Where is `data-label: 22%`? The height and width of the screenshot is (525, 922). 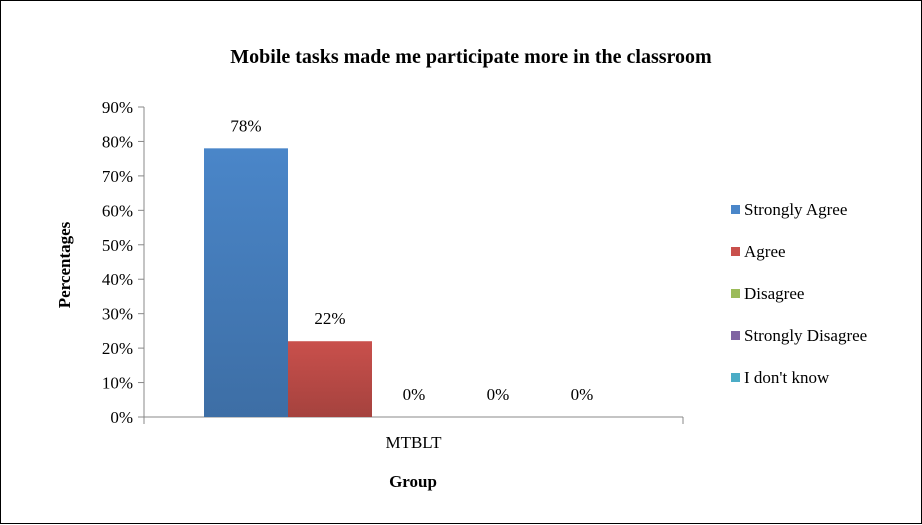
data-label: 22% is located at coordinates (329, 318).